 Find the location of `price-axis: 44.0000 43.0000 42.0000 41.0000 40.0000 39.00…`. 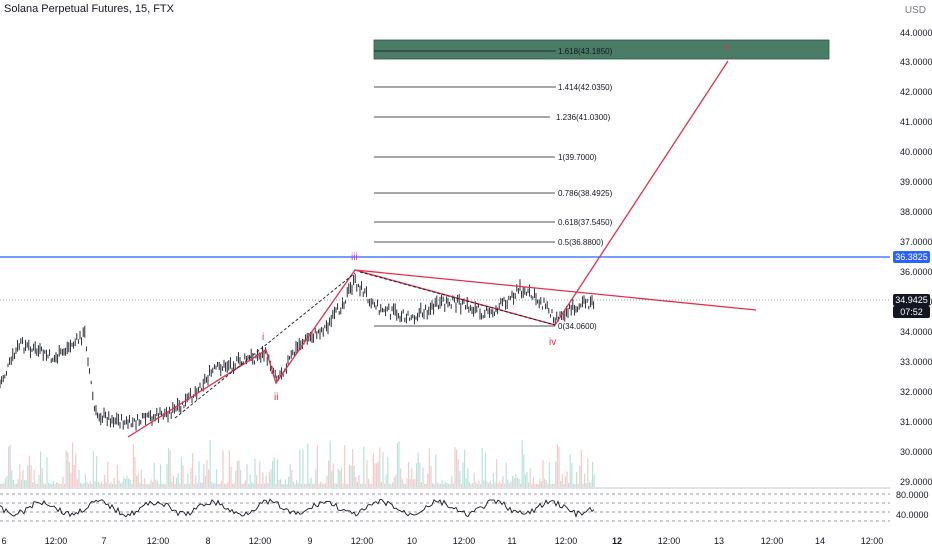

price-axis: 44.0000 43.0000 42.0000 41.0000 40.0000 39.00… is located at coordinates (911, 275).